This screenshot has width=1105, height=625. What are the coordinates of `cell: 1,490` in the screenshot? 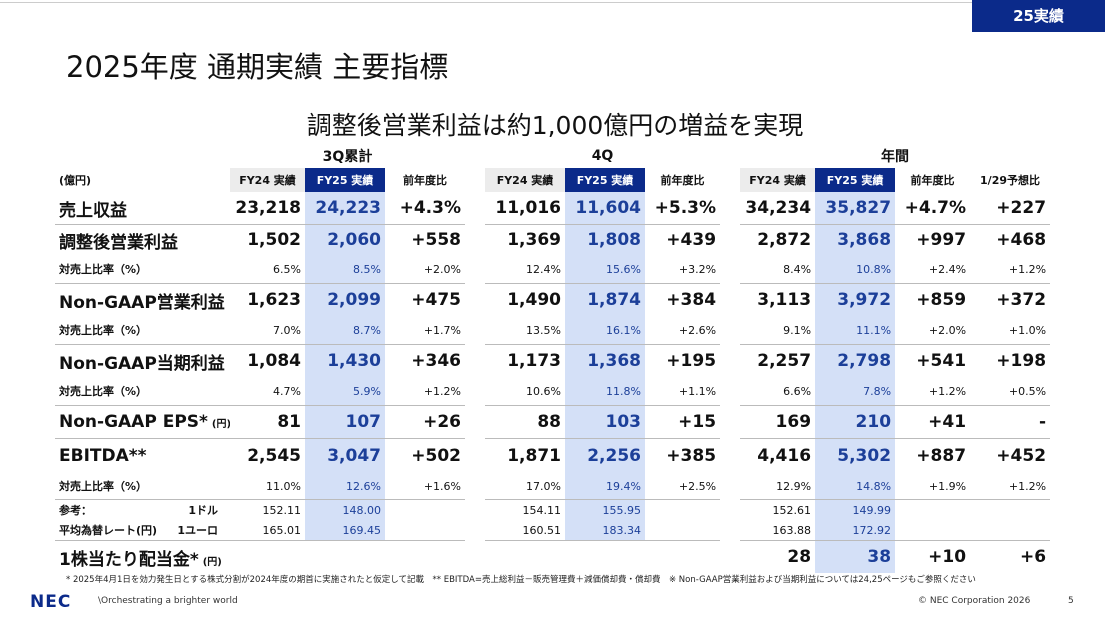 It's located at (534, 300).